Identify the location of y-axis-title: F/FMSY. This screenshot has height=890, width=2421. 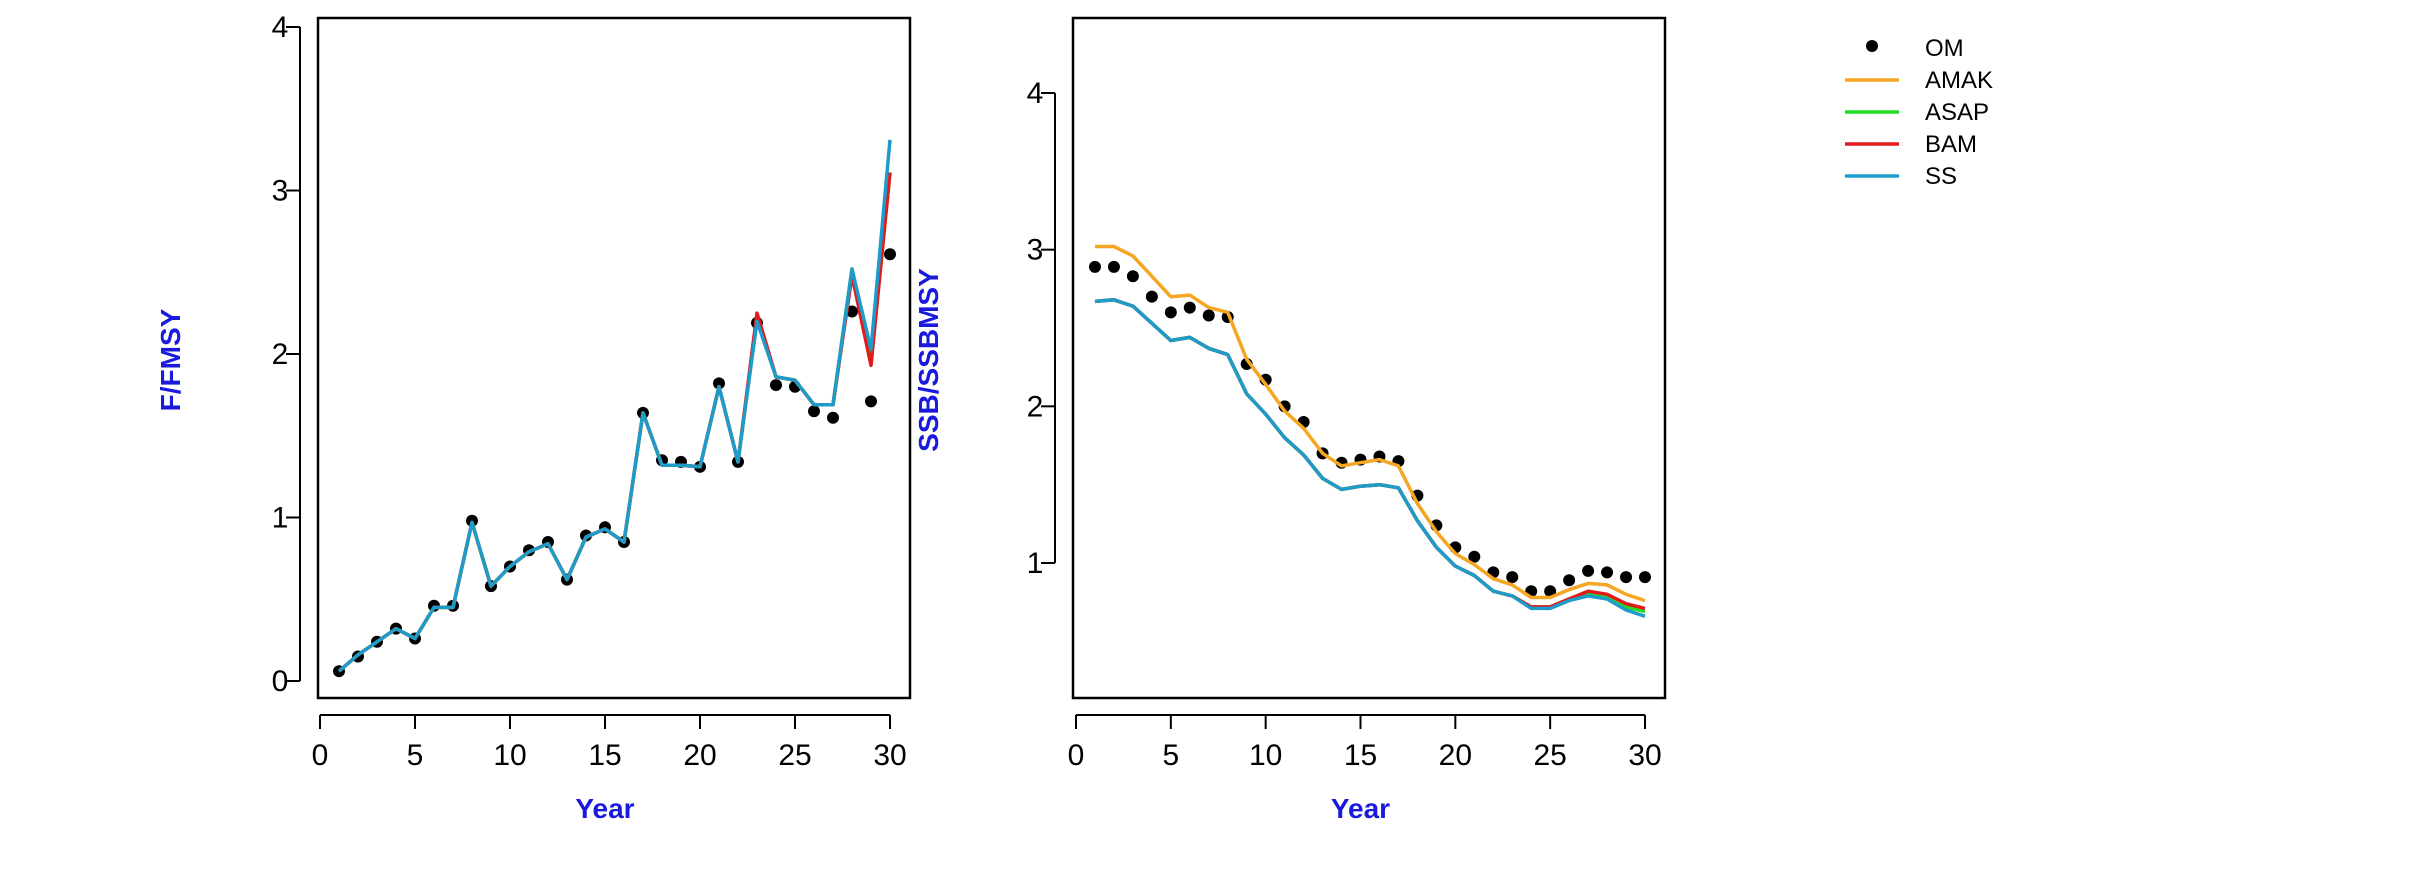
(170, 359).